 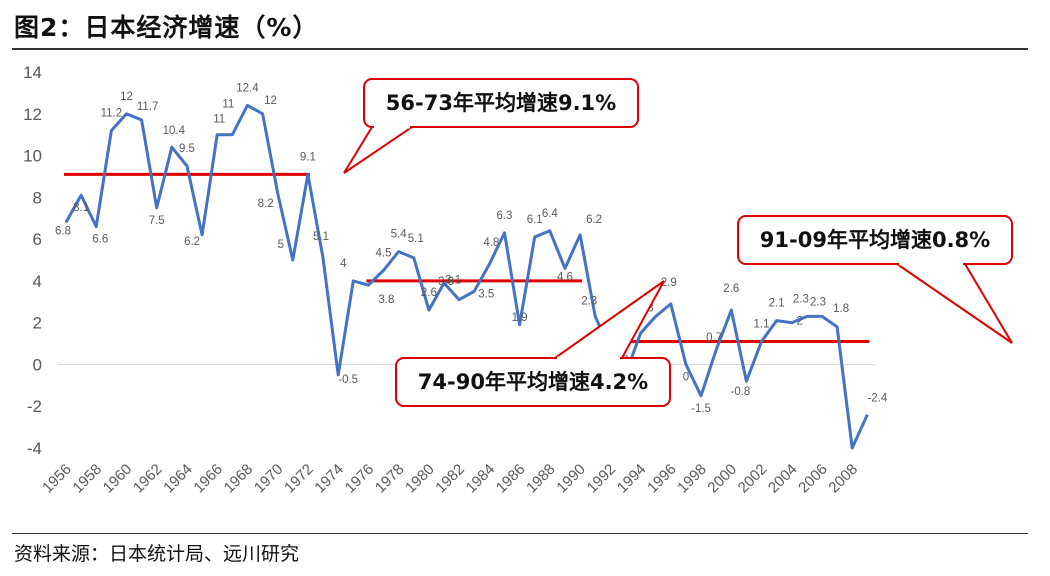 What do you see at coordinates (360, 479) in the screenshot?
I see `x-tick-label: 1976` at bounding box center [360, 479].